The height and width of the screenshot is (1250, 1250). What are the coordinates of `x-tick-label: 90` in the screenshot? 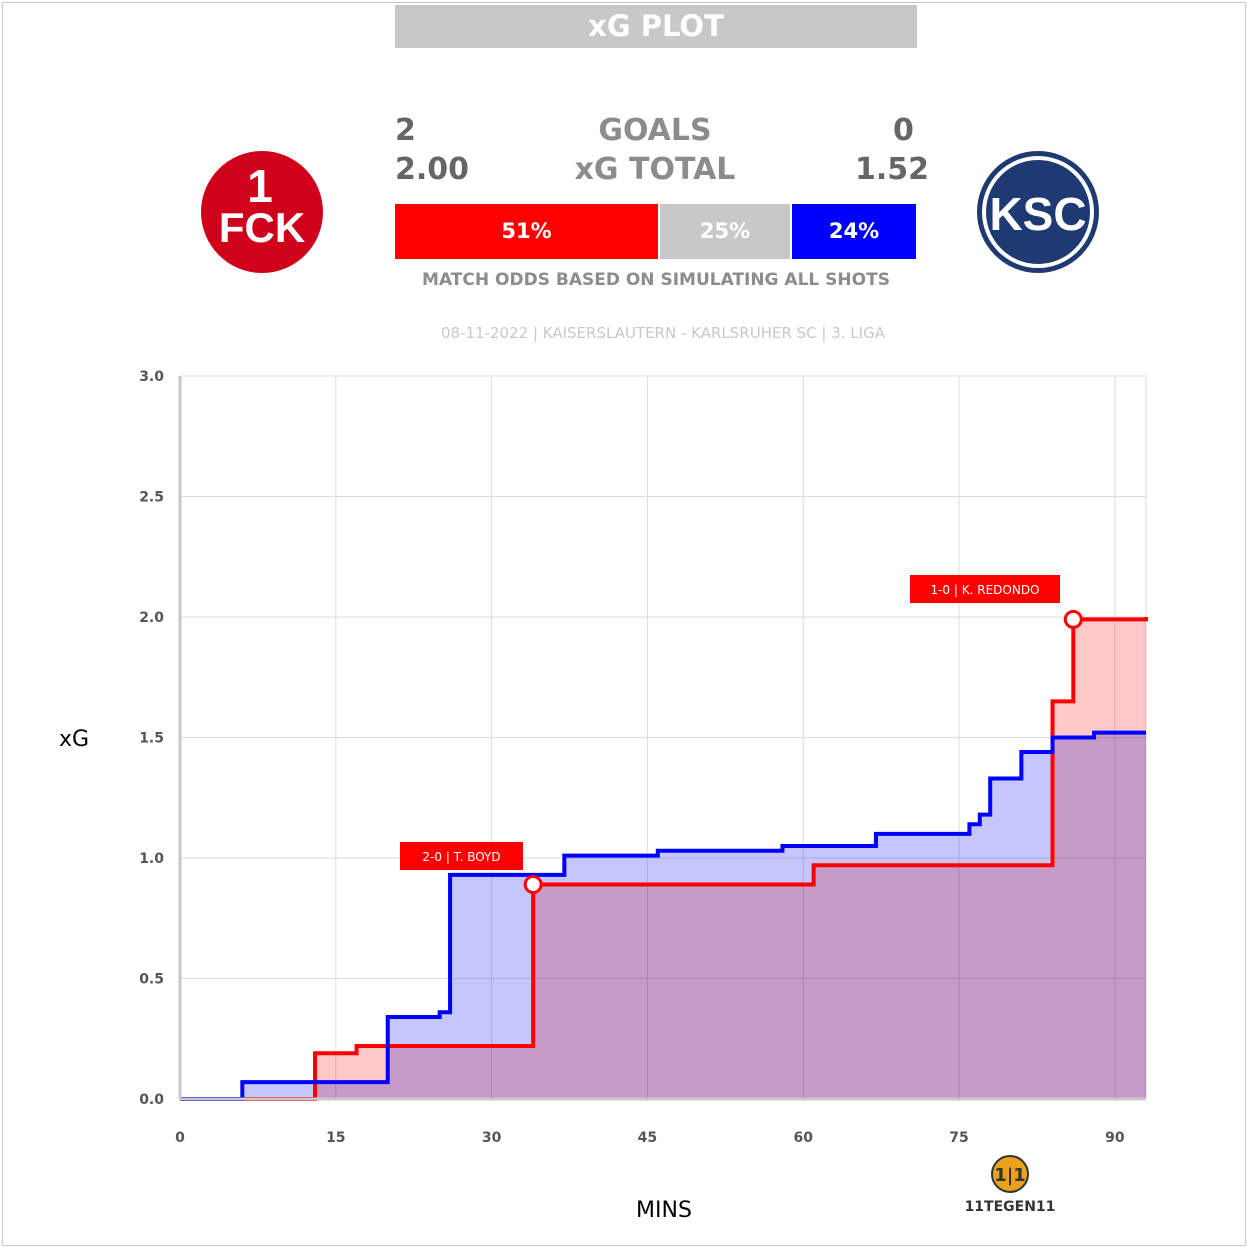 It's located at (1115, 1138).